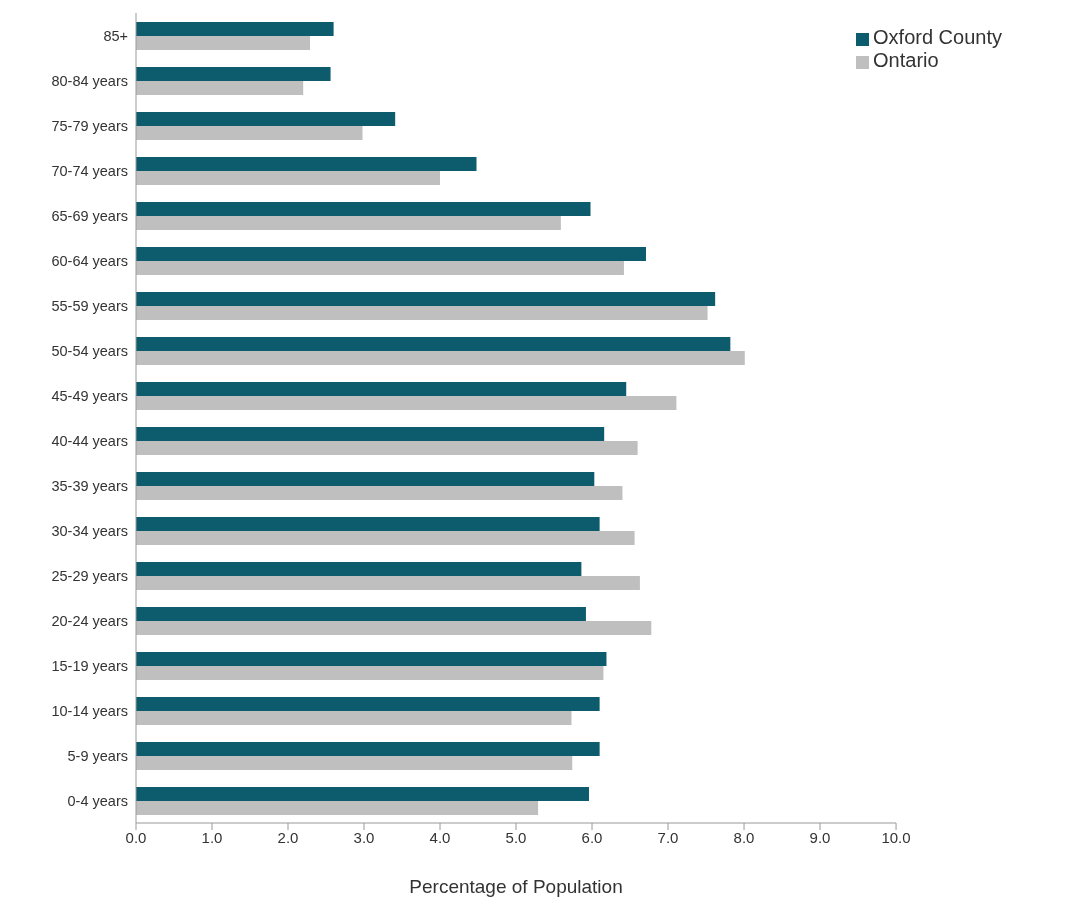  I want to click on x-axis-title: Percentage of Population, so click(516, 886).